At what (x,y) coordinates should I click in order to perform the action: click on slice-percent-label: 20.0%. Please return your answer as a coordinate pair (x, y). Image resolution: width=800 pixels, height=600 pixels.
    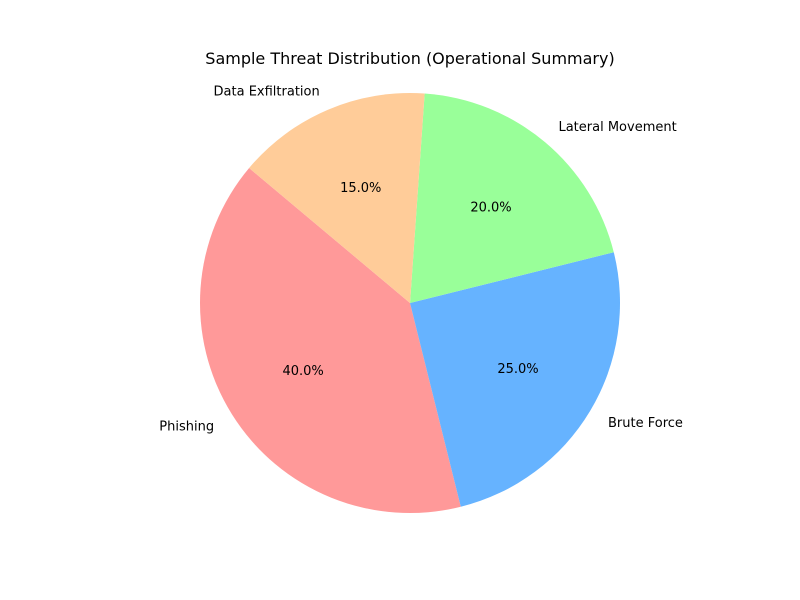
    Looking at the image, I should click on (490, 207).